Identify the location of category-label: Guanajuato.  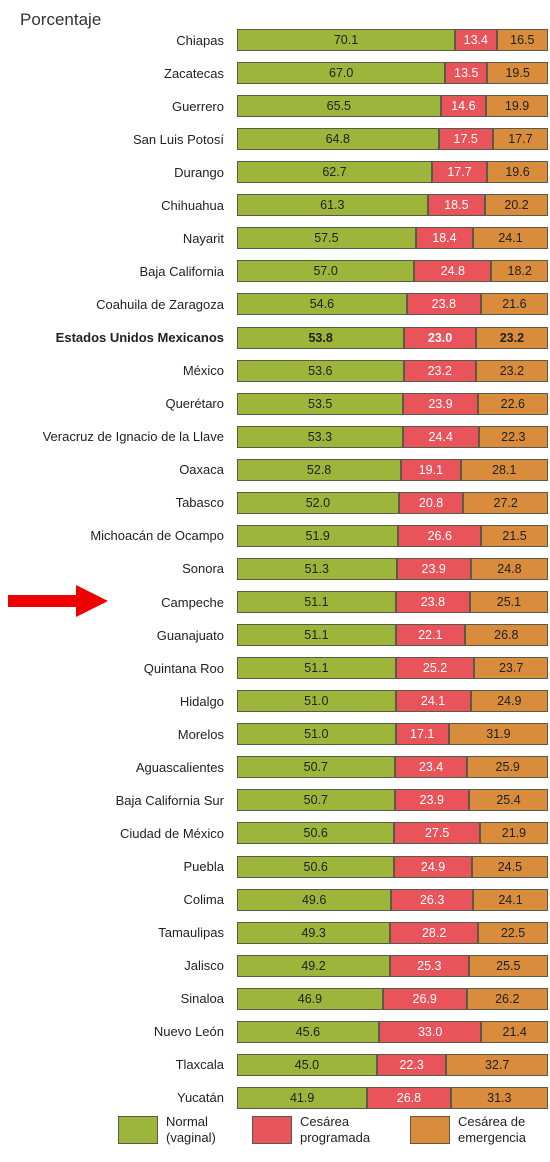
(190, 635).